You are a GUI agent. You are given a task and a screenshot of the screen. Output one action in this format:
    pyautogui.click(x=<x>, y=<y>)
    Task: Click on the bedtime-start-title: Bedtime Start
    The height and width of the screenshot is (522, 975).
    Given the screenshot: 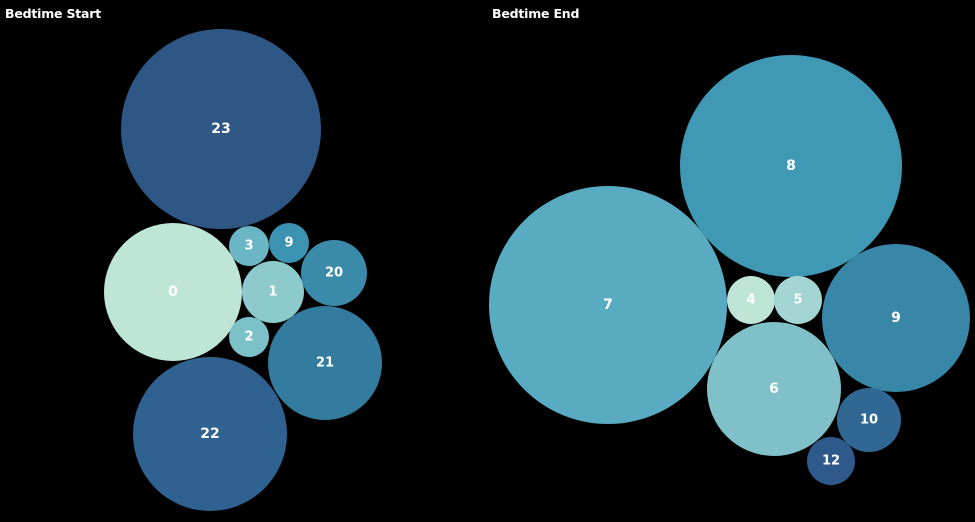 What is the action you would take?
    pyautogui.click(x=53, y=13)
    